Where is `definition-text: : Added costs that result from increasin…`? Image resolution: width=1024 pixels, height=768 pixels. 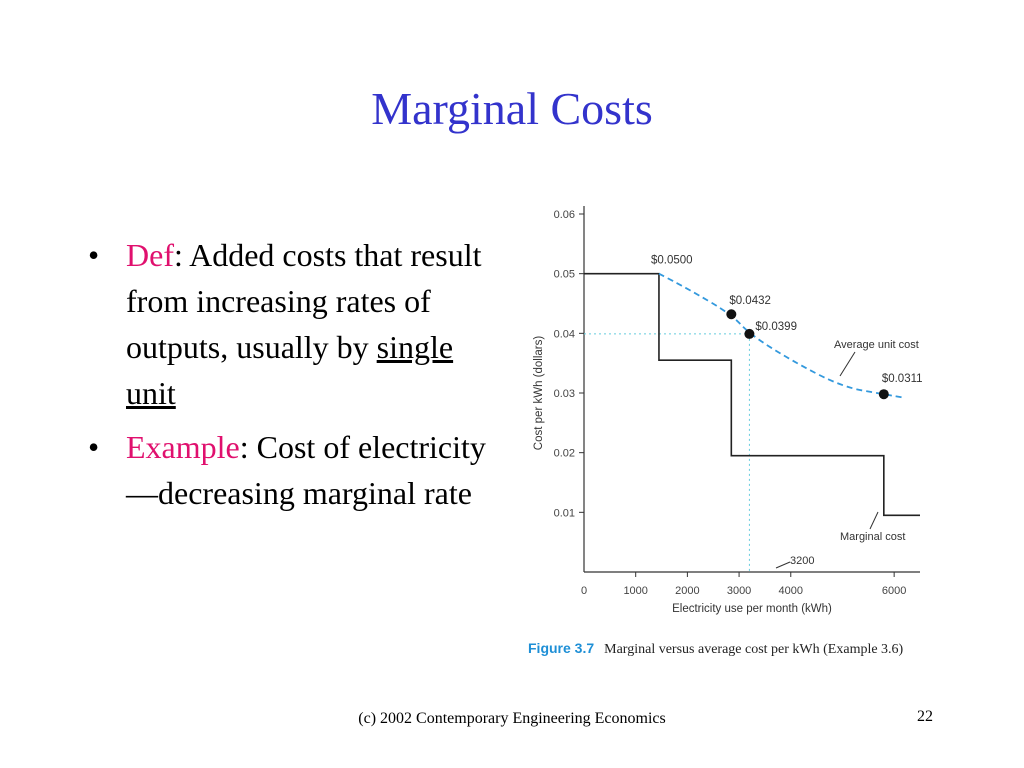 definition-text: : Added costs that result from increasin… is located at coordinates (304, 301).